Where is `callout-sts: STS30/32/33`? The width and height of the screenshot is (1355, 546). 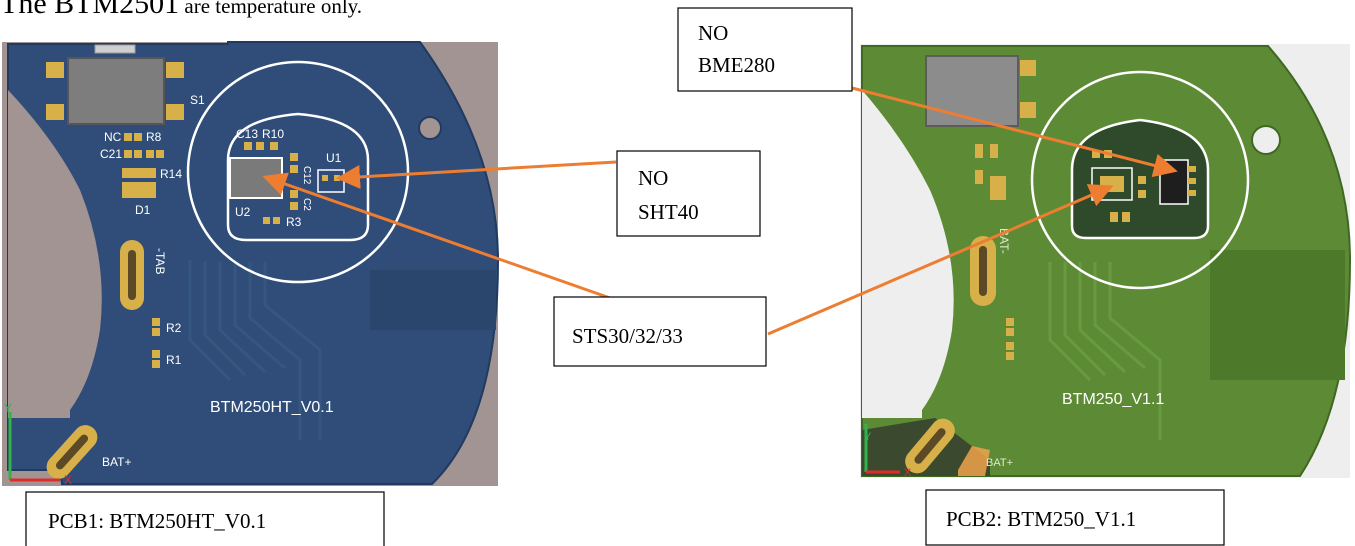 callout-sts: STS30/32/33 is located at coordinates (660, 331).